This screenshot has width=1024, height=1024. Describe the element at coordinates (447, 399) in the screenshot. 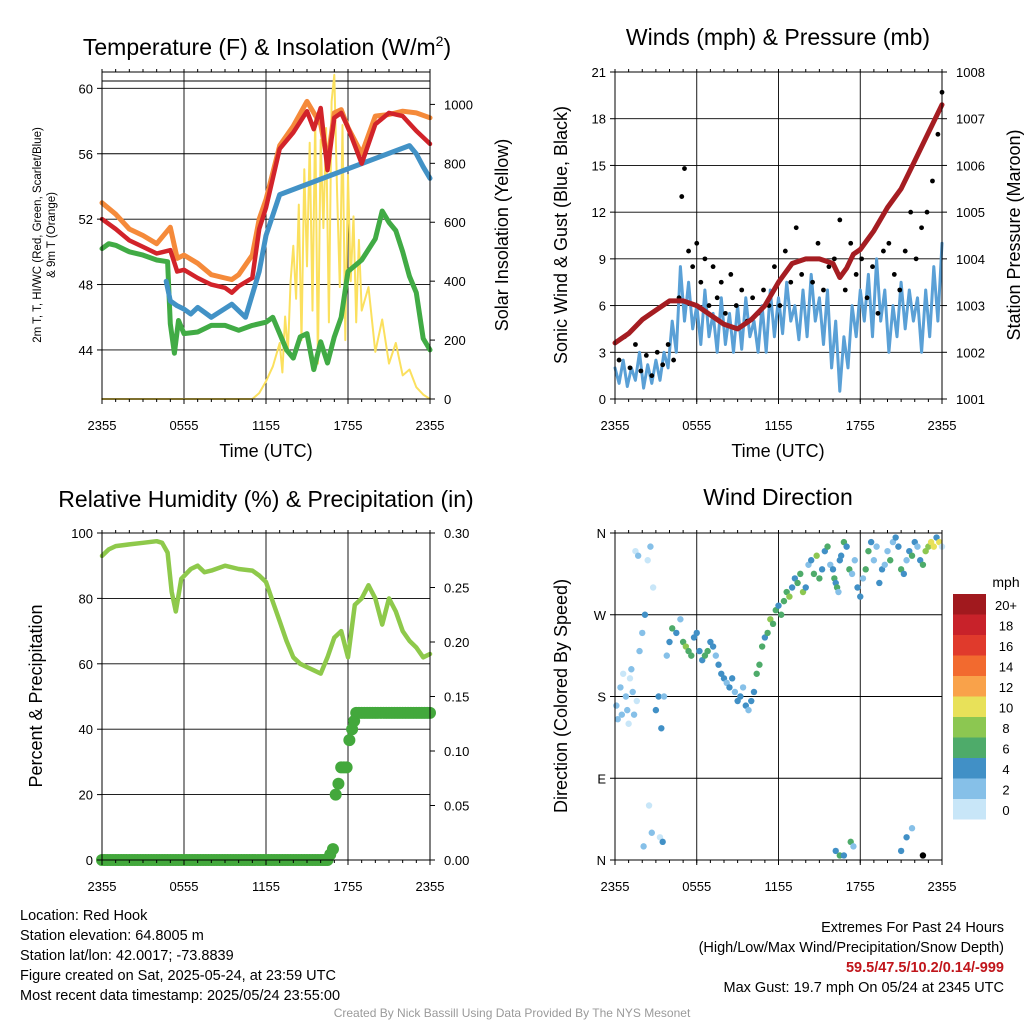

I see `p1-ytick-right-label: 0` at that location.